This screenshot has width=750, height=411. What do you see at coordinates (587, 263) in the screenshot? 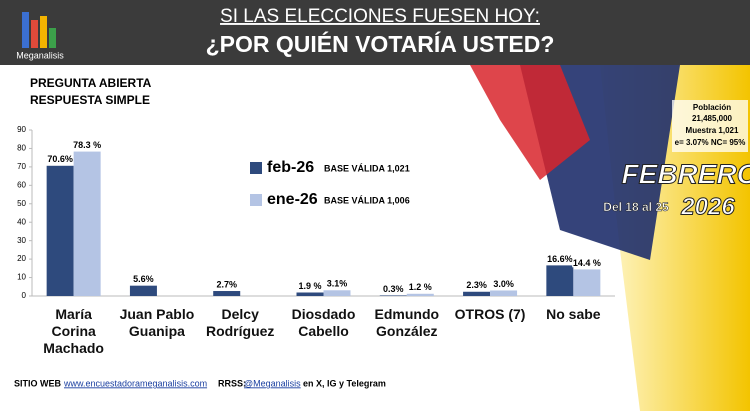
I see `value-label: 14.4 %` at bounding box center [587, 263].